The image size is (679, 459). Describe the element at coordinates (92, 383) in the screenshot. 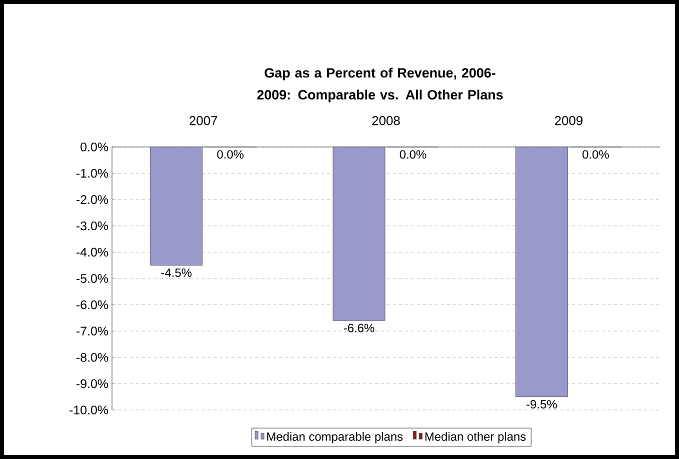

I see `y-tick-label: -9.0%` at that location.